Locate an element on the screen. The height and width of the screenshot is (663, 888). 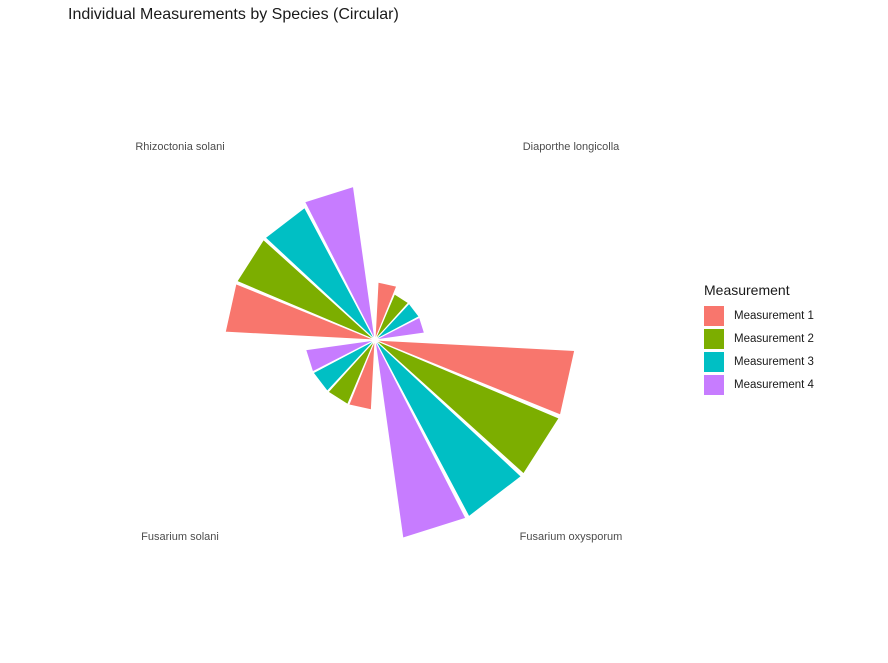
legend-item: Measurement 4 is located at coordinates (759, 384).